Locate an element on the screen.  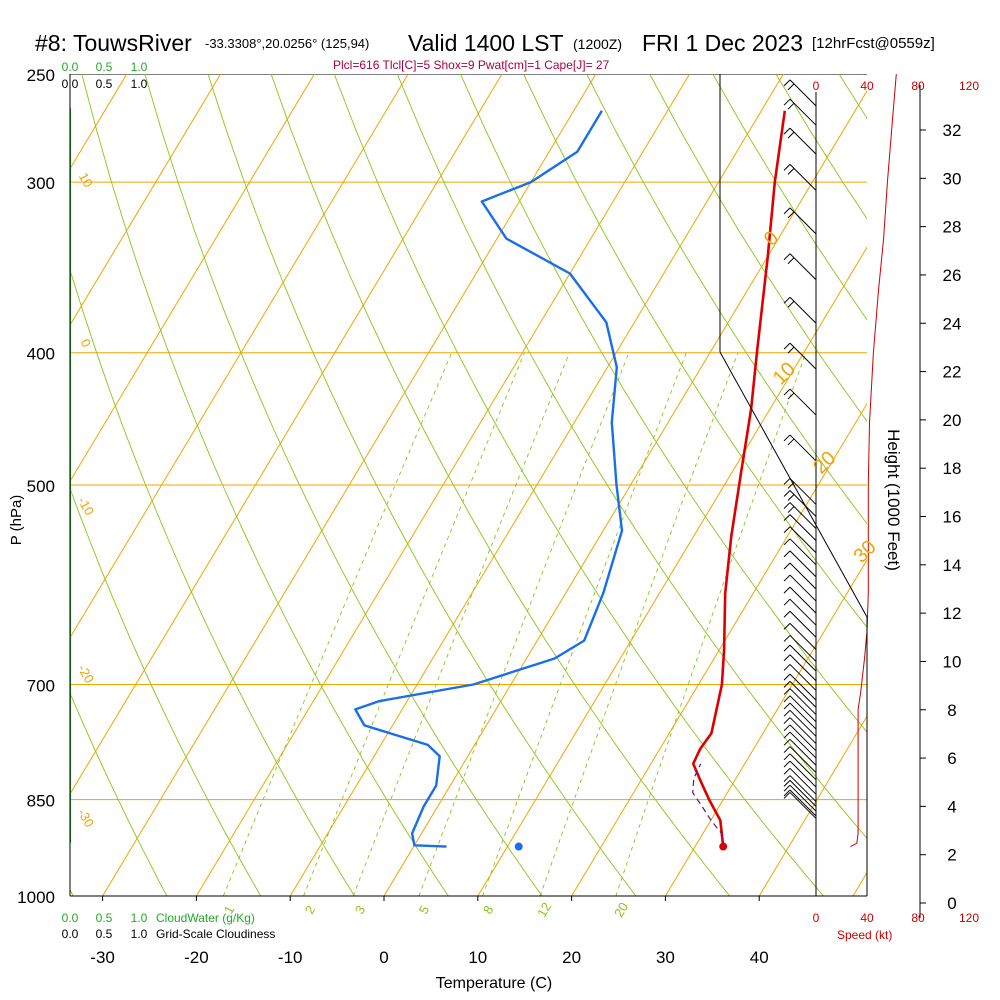
mixing-ratio-label: 3 is located at coordinates (360, 910).